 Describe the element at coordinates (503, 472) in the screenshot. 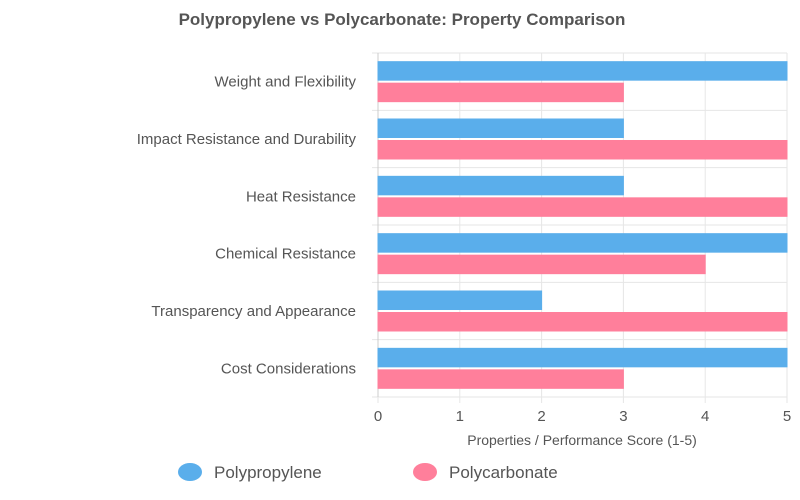

I see `legend-label: Polycarbonate` at that location.